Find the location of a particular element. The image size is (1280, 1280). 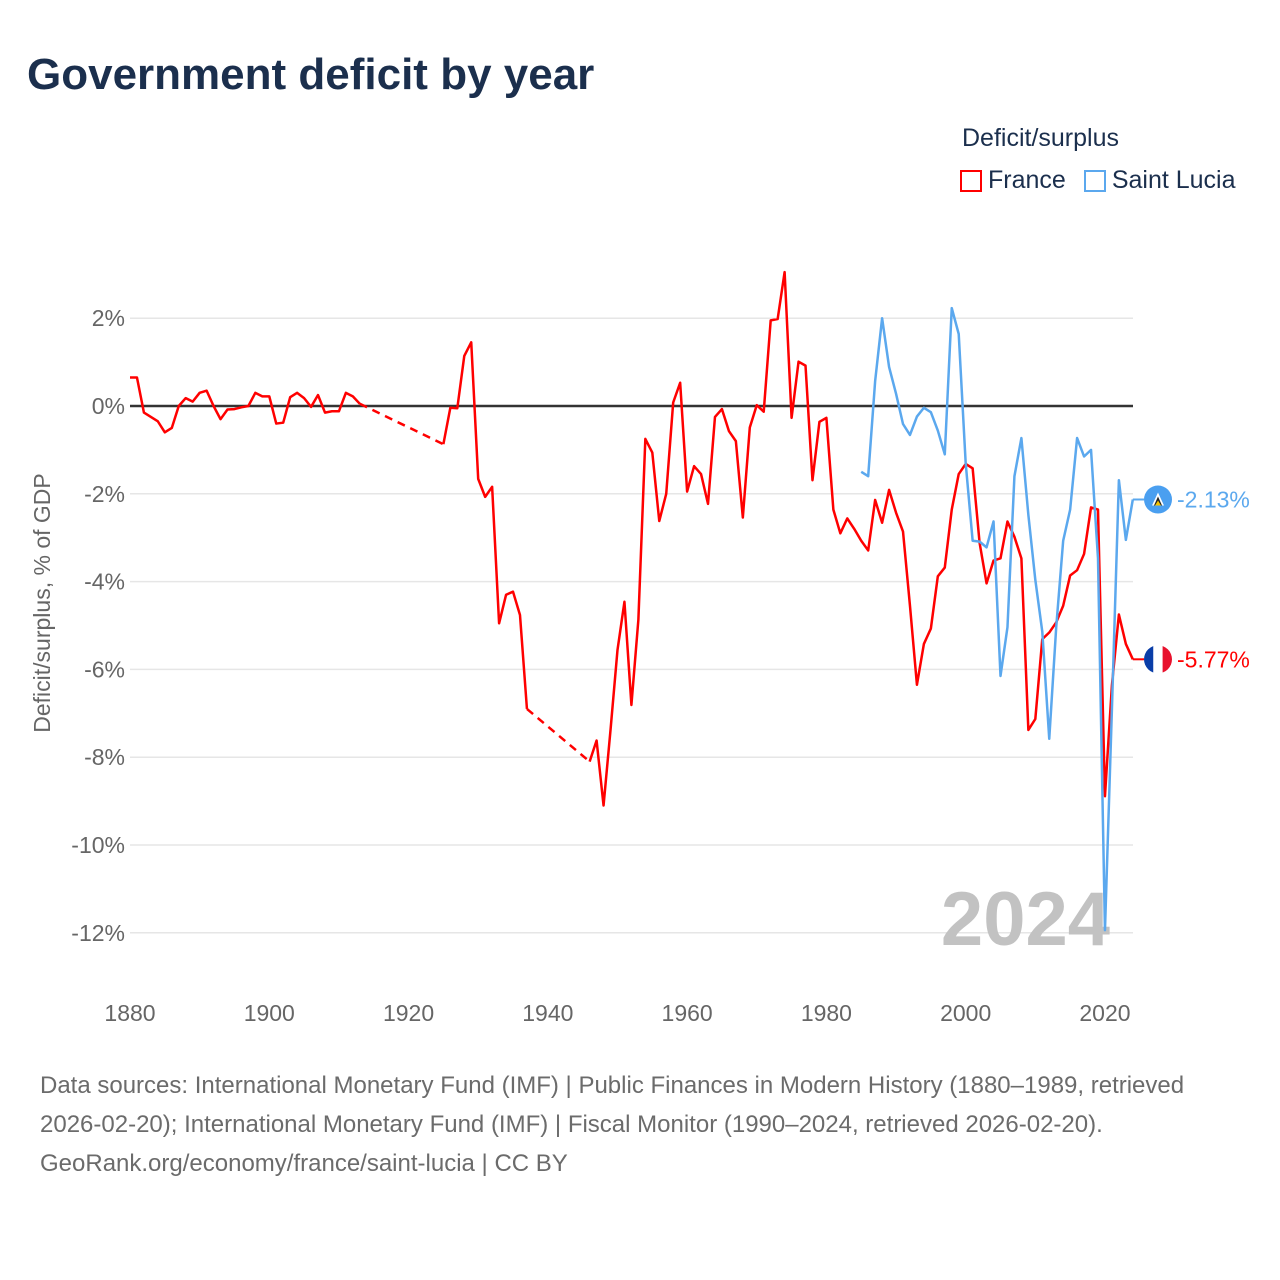

legend-label-france: France is located at coordinates (1027, 180).